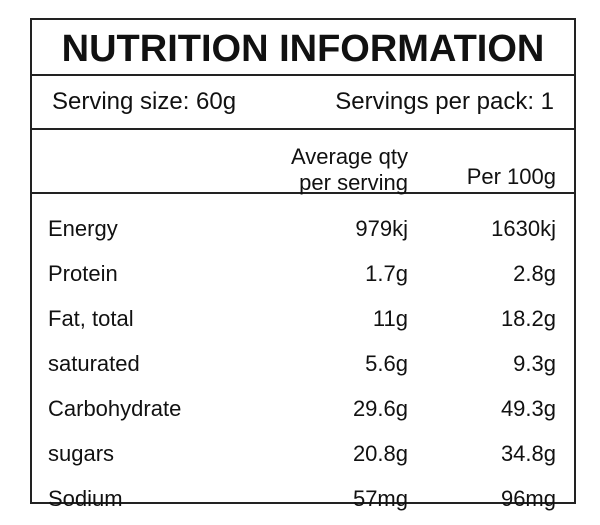 The width and height of the screenshot is (600, 525). What do you see at coordinates (303, 273) in the screenshot?
I see `table-row: Protein 1.7g 2.8g` at bounding box center [303, 273].